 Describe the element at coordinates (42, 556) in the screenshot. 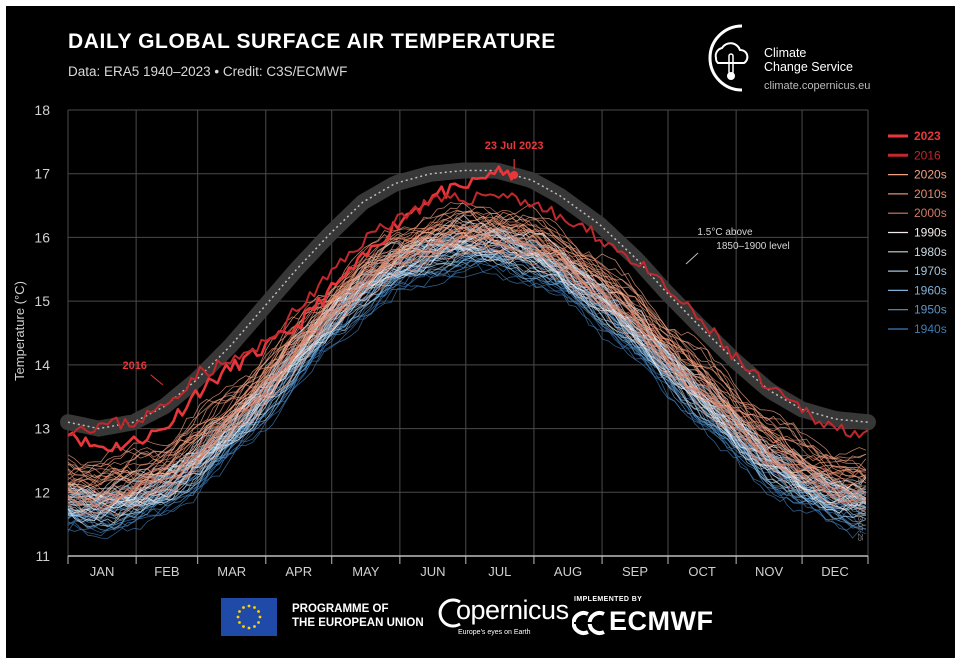

I see `y-tick-label: 11` at that location.